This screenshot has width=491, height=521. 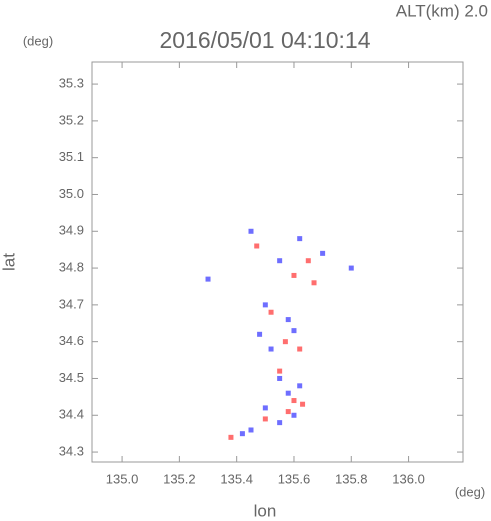 I want to click on y-tick-label: 34.6, so click(x=71, y=340).